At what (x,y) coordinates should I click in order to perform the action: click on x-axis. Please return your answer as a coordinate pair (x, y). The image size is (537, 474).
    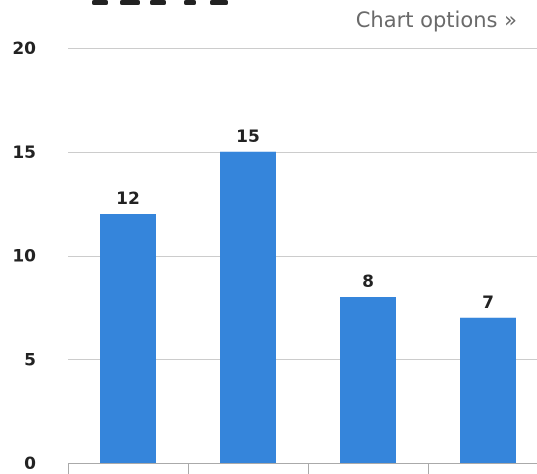
    Looking at the image, I should click on (302, 468).